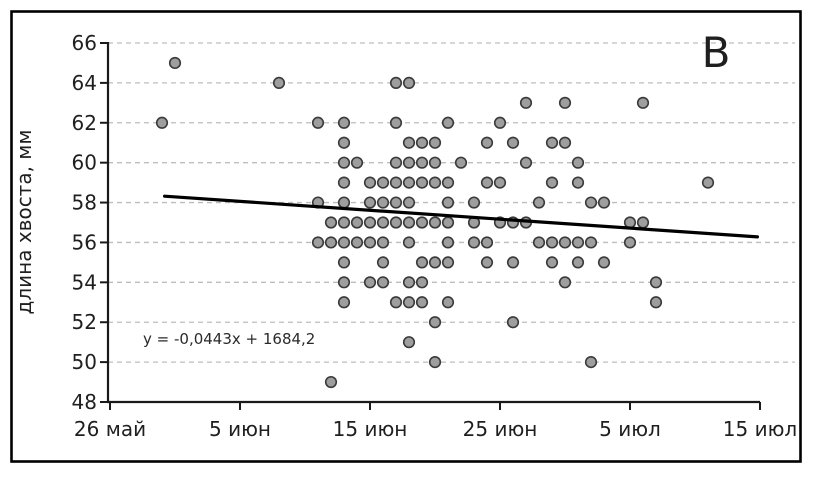 This screenshot has height=477, width=815. Describe the element at coordinates (84, 163) in the screenshot. I see `y-tick-label: 60` at that location.